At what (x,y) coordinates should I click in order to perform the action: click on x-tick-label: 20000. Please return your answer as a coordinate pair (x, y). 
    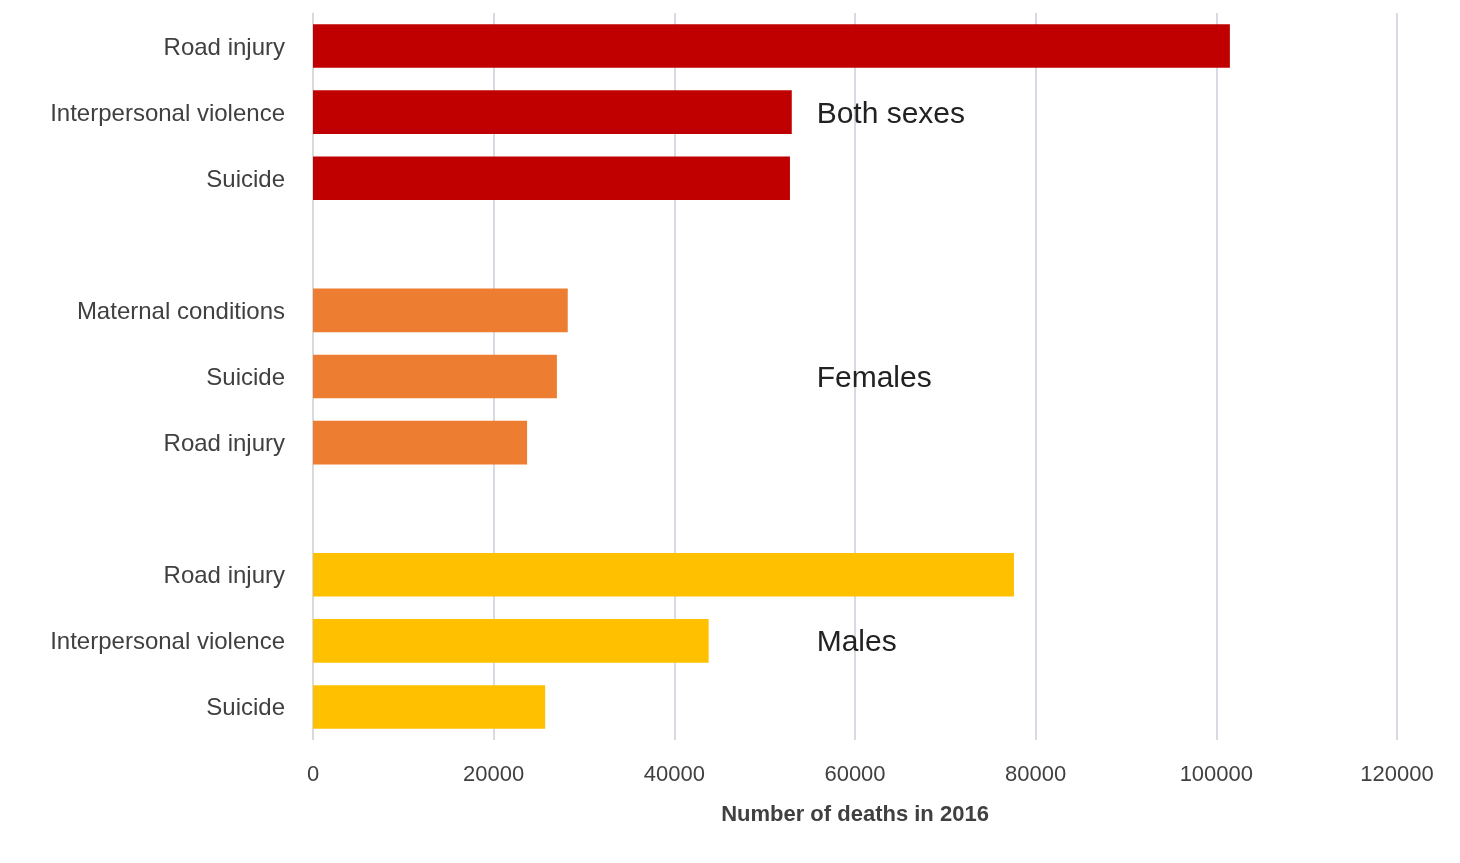
    Looking at the image, I should click on (494, 773).